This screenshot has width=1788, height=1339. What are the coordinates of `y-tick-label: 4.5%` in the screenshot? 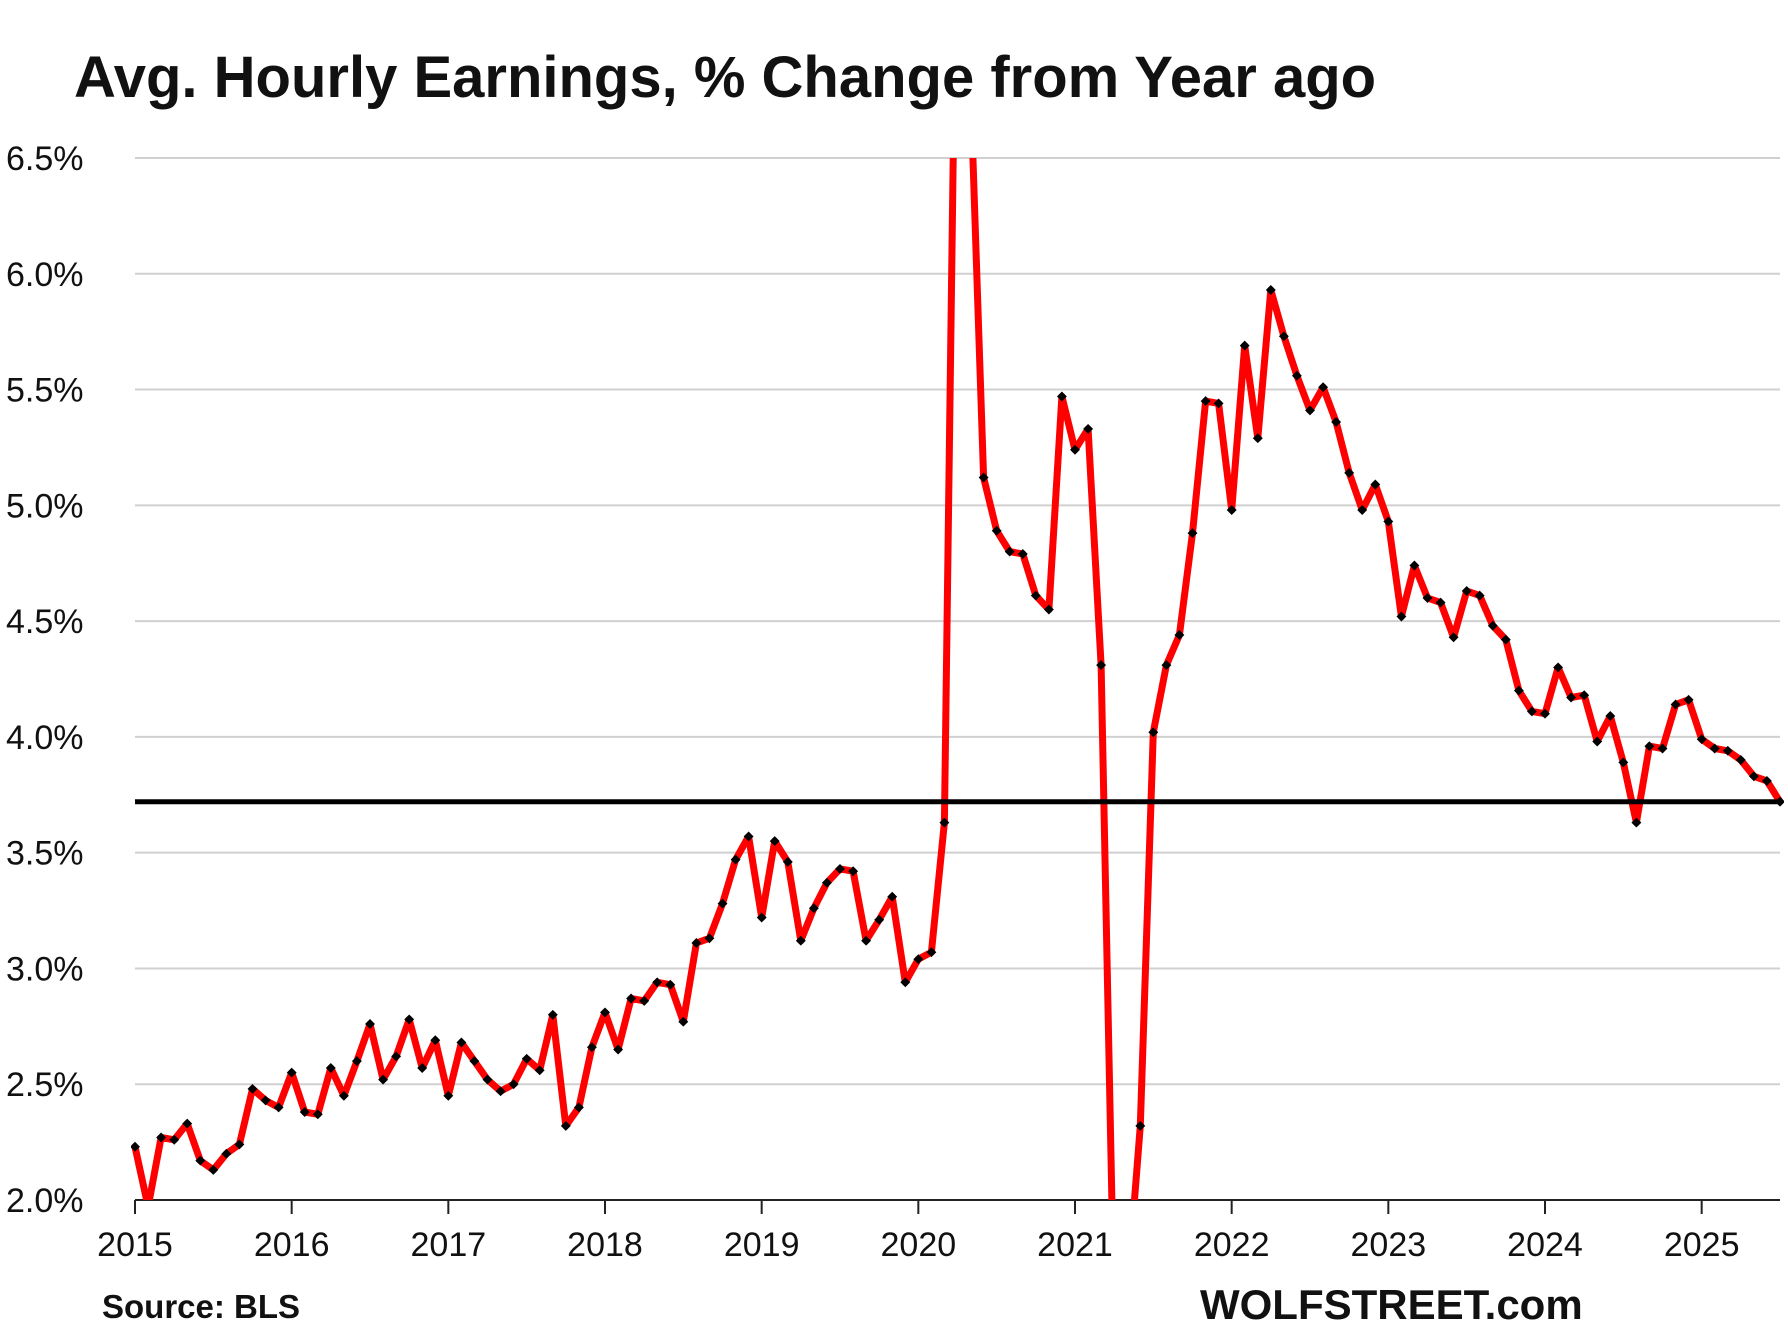 It's located at (45, 622).